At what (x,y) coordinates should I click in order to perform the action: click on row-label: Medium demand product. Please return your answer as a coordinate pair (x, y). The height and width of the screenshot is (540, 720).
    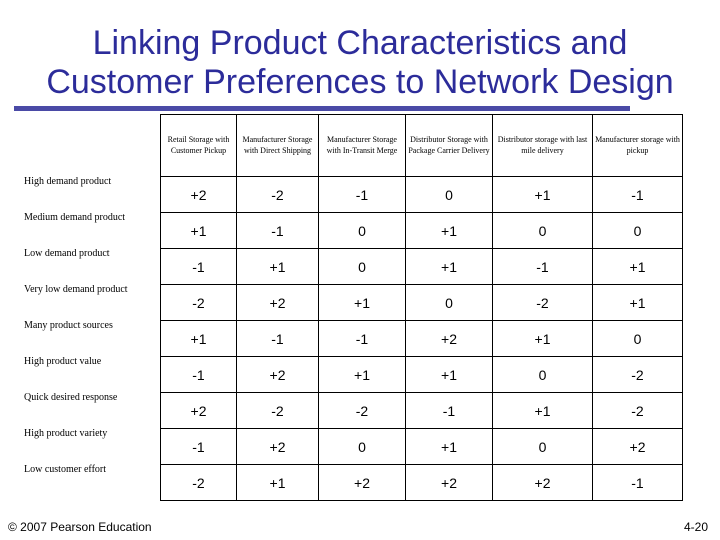
    Looking at the image, I should click on (75, 217).